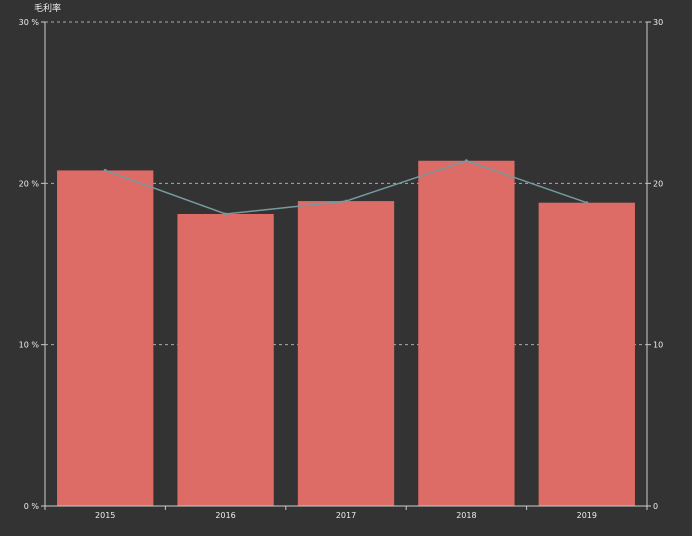 Image resolution: width=692 pixels, height=536 pixels. I want to click on line-series, so click(346, 187).